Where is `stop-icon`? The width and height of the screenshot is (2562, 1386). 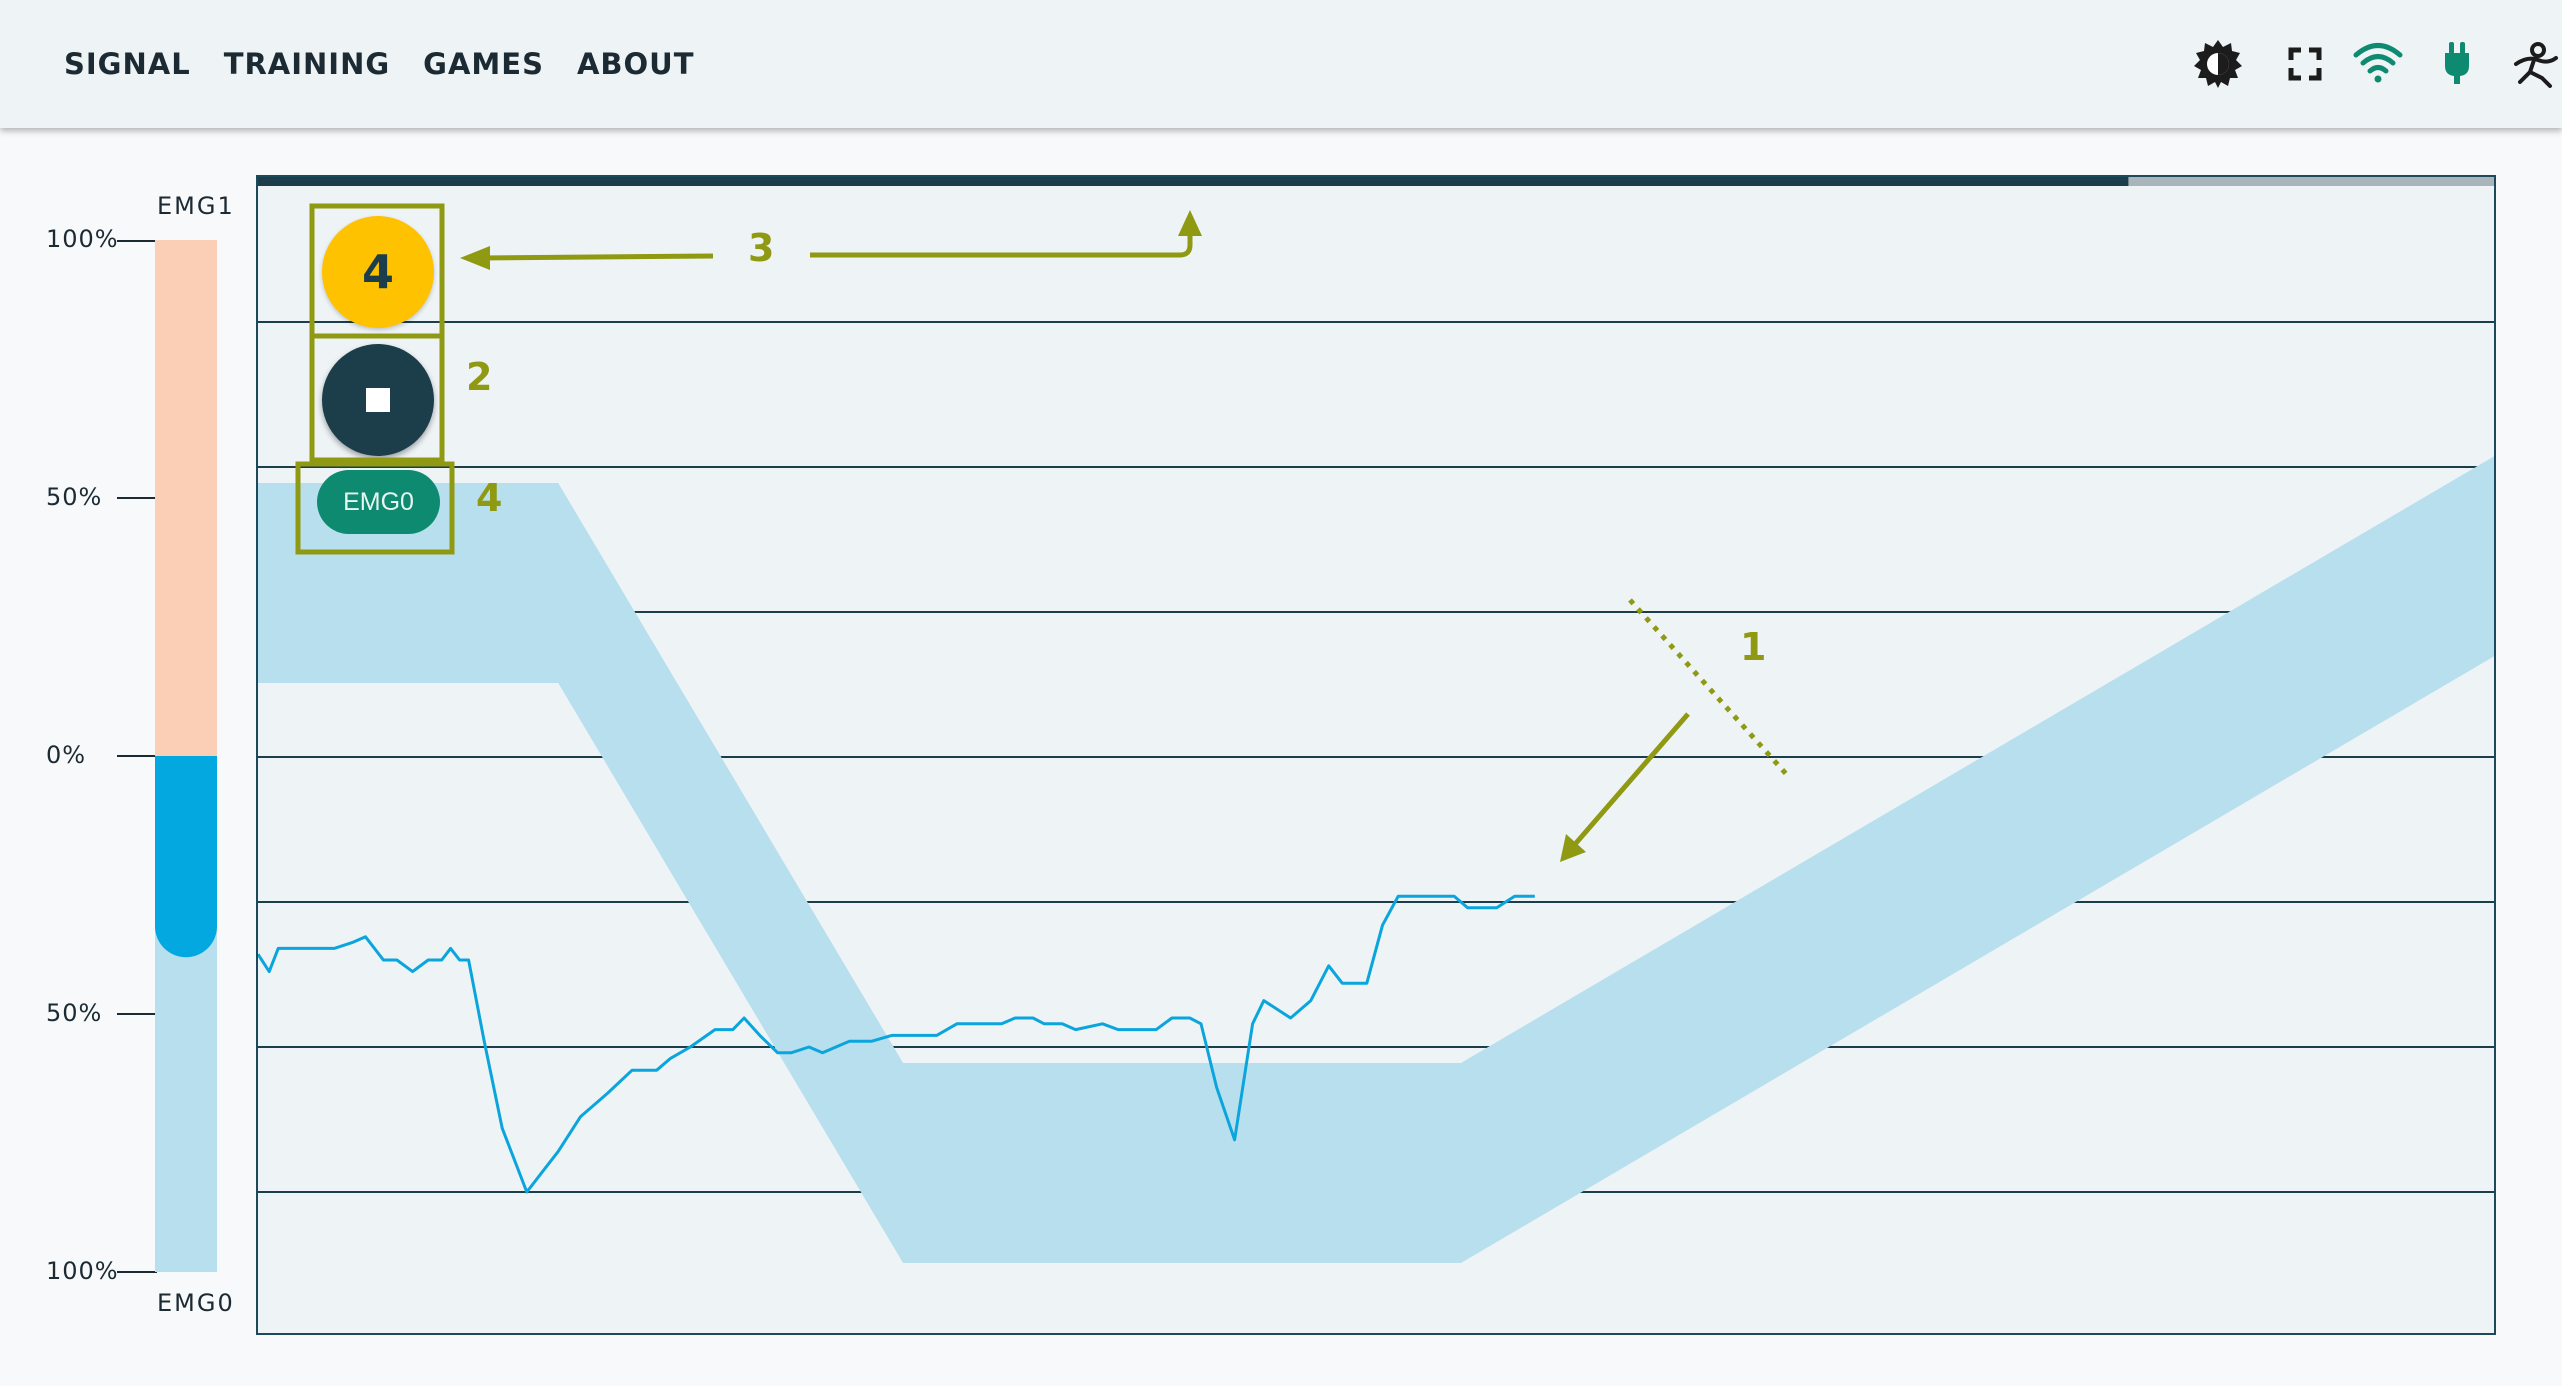 stop-icon is located at coordinates (378, 400).